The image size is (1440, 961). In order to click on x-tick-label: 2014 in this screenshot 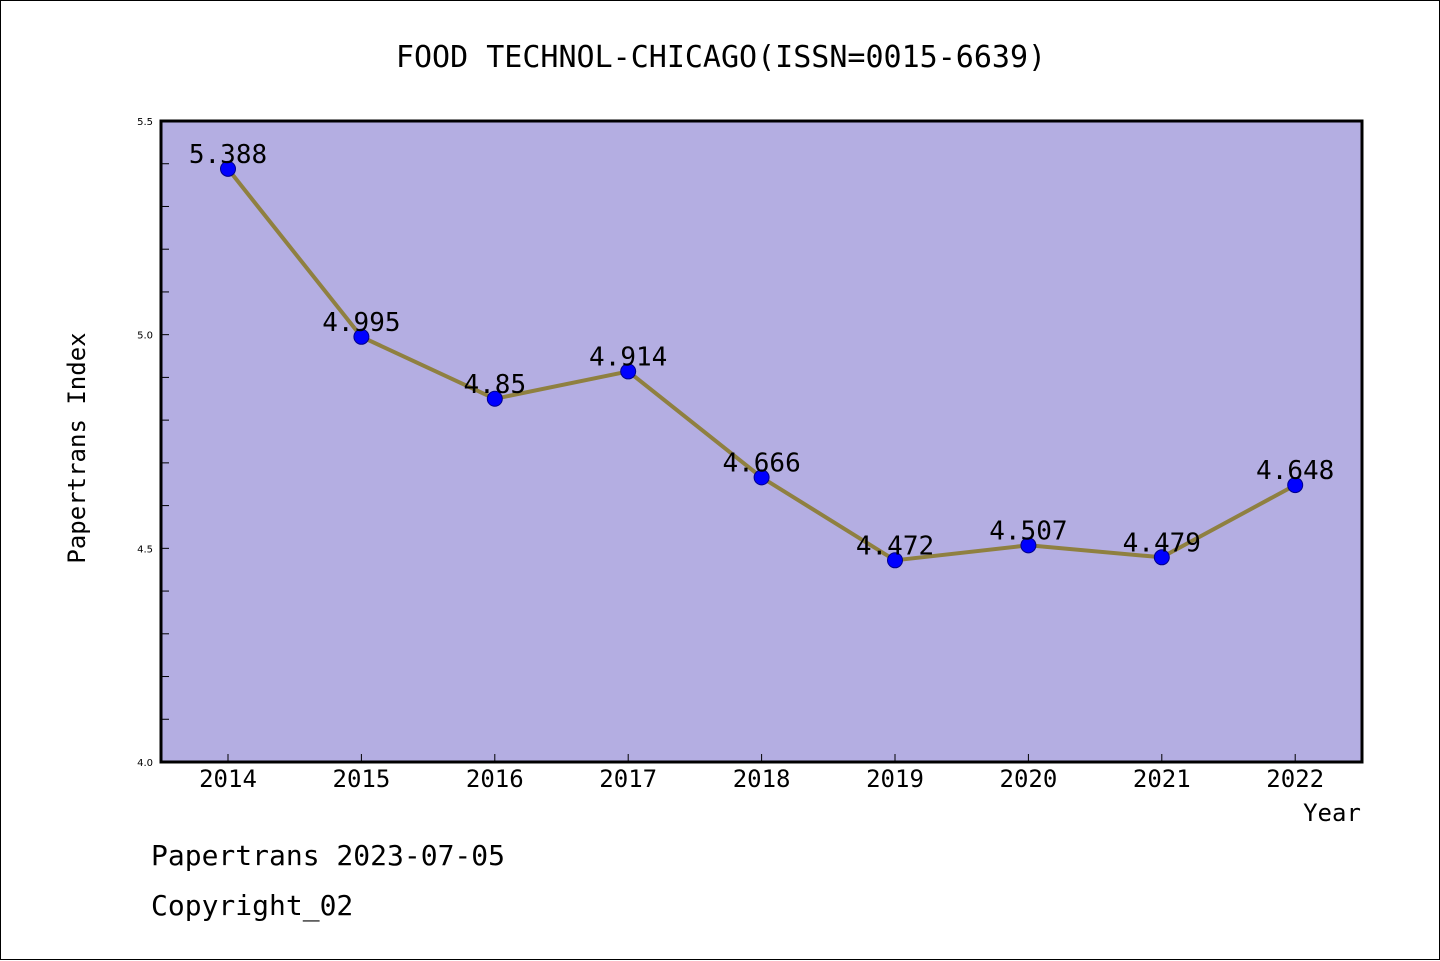, I will do `click(228, 779)`.